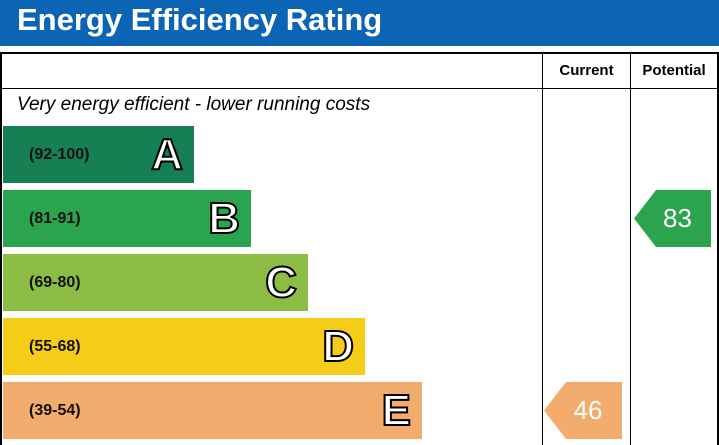 Image resolution: width=719 pixels, height=445 pixels. Describe the element at coordinates (396, 410) in the screenshot. I see `band-E-letter: E` at that location.